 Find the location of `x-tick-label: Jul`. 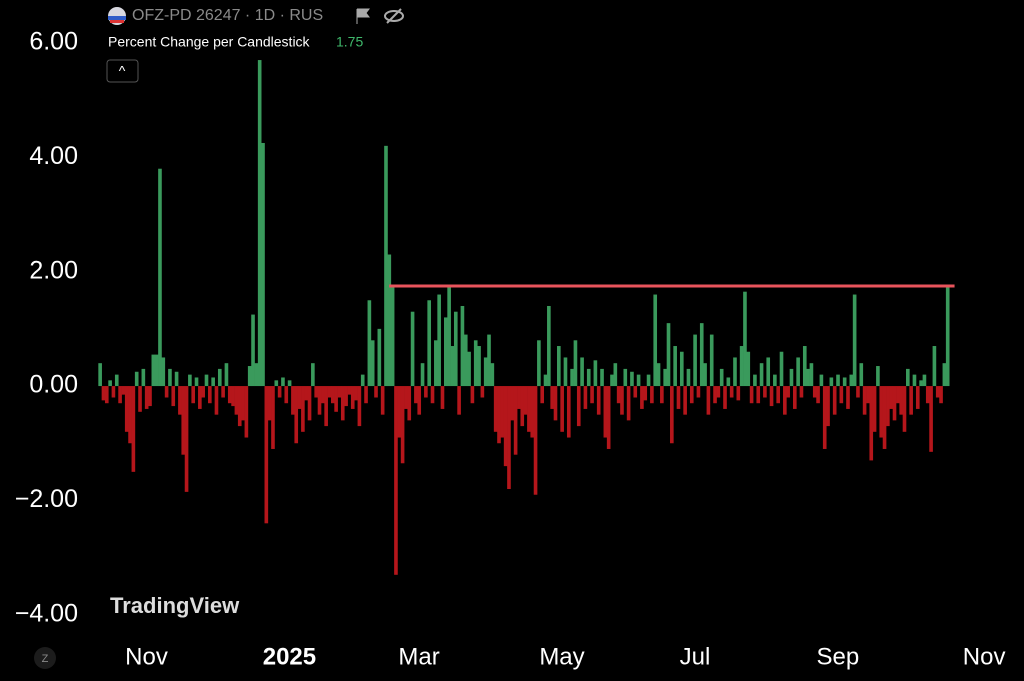

x-tick-label: Jul is located at coordinates (695, 656).